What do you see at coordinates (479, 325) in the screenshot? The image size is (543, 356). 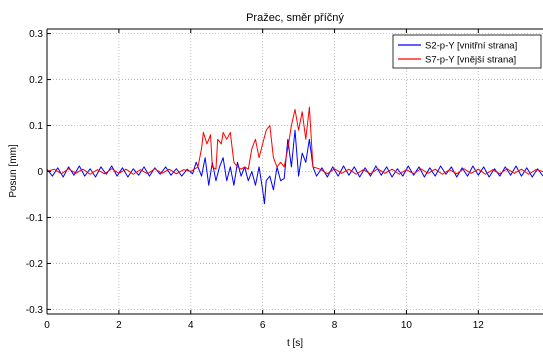 I see `x-tick-label: 12` at bounding box center [479, 325].